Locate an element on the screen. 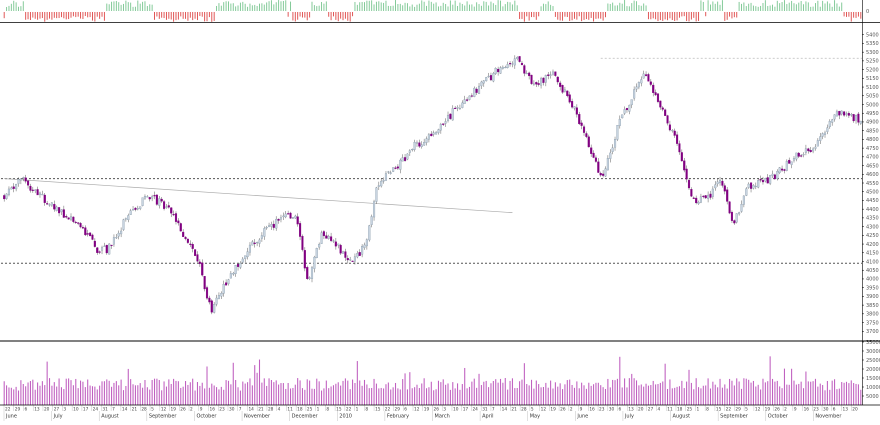  price-tick-label: 3700 is located at coordinates (872, 332).